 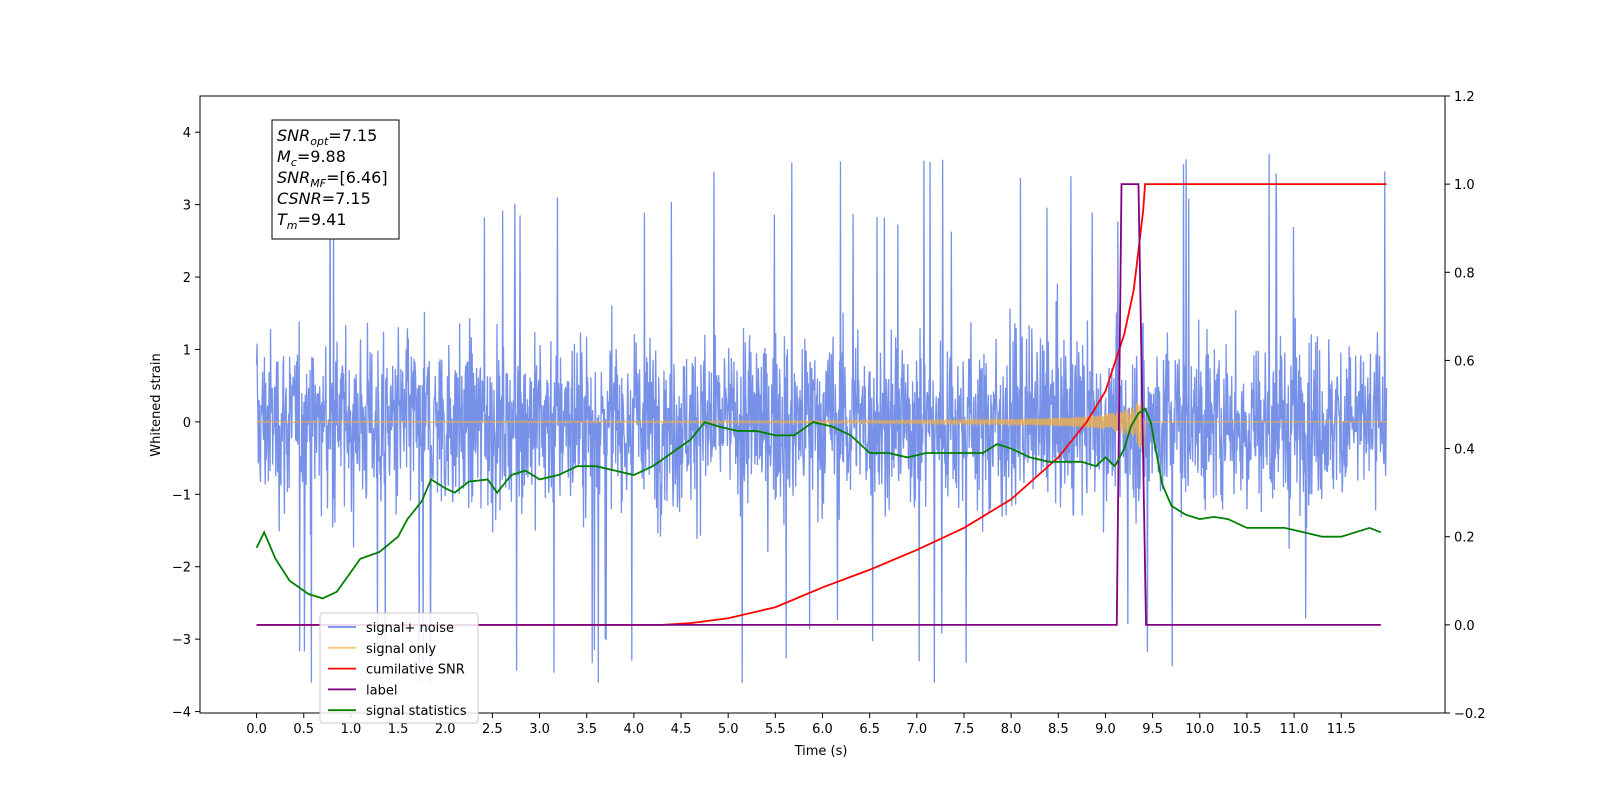 What do you see at coordinates (681, 729) in the screenshot?
I see `x-tick-label: 4.5` at bounding box center [681, 729].